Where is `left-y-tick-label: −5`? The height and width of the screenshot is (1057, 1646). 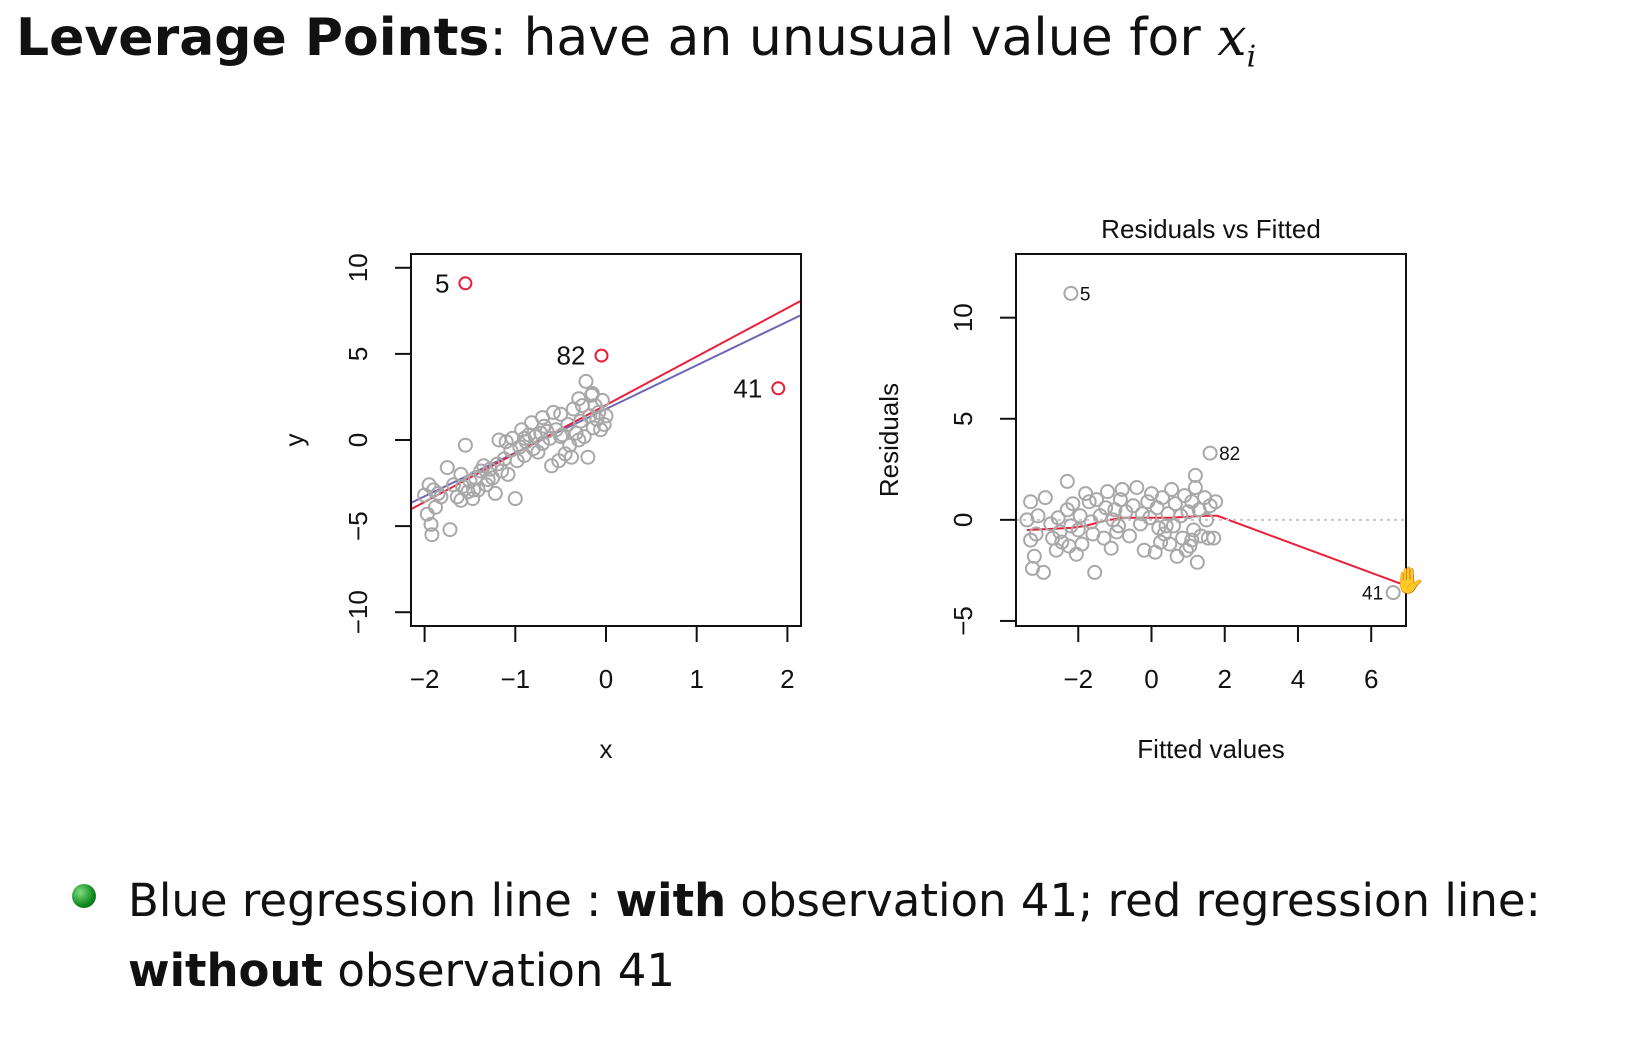 left-y-tick-label: −5 is located at coordinates (358, 526).